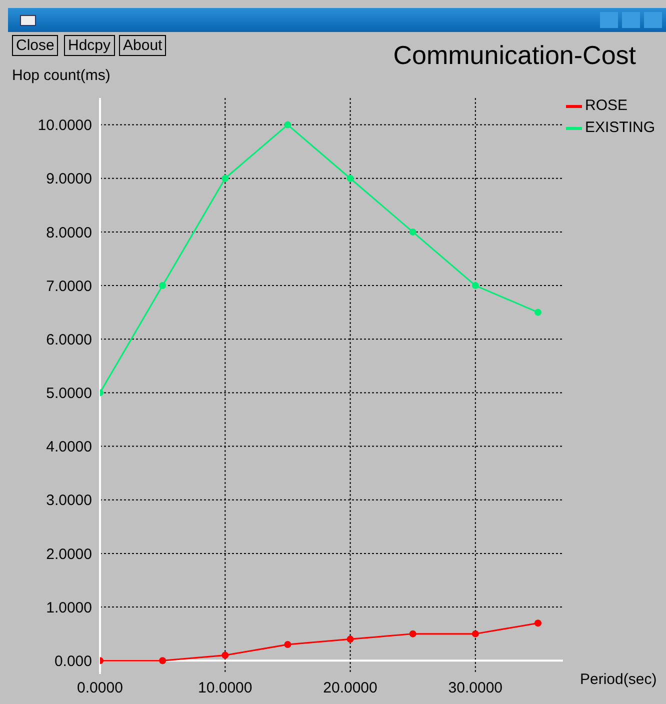 This screenshot has width=666, height=704. What do you see at coordinates (35, 45) in the screenshot?
I see `text: Close` at bounding box center [35, 45].